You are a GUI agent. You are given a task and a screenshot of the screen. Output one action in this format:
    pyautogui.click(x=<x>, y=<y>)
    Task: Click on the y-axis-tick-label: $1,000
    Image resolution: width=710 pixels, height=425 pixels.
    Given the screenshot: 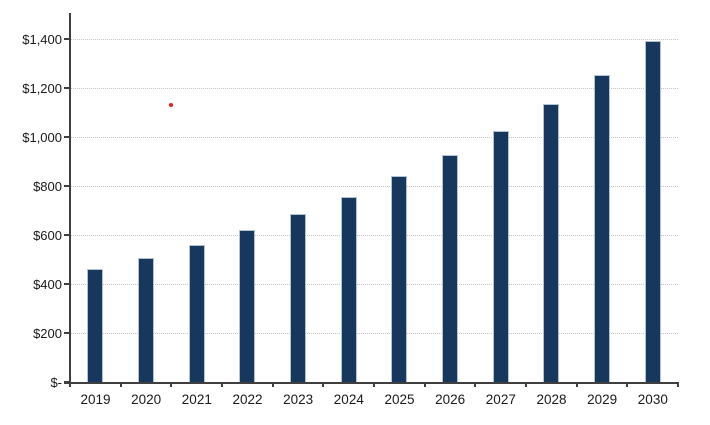 What is the action you would take?
    pyautogui.click(x=42, y=137)
    